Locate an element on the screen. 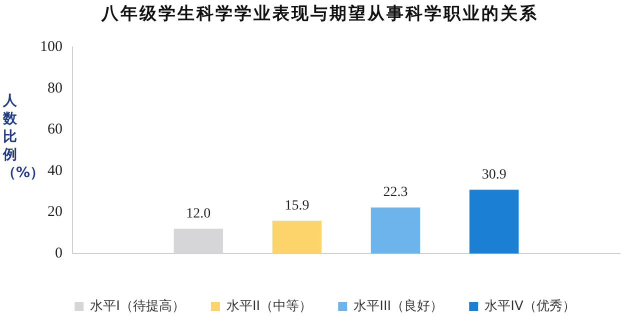  y-axis-title: 人数比例（%） is located at coordinates (23, 137).